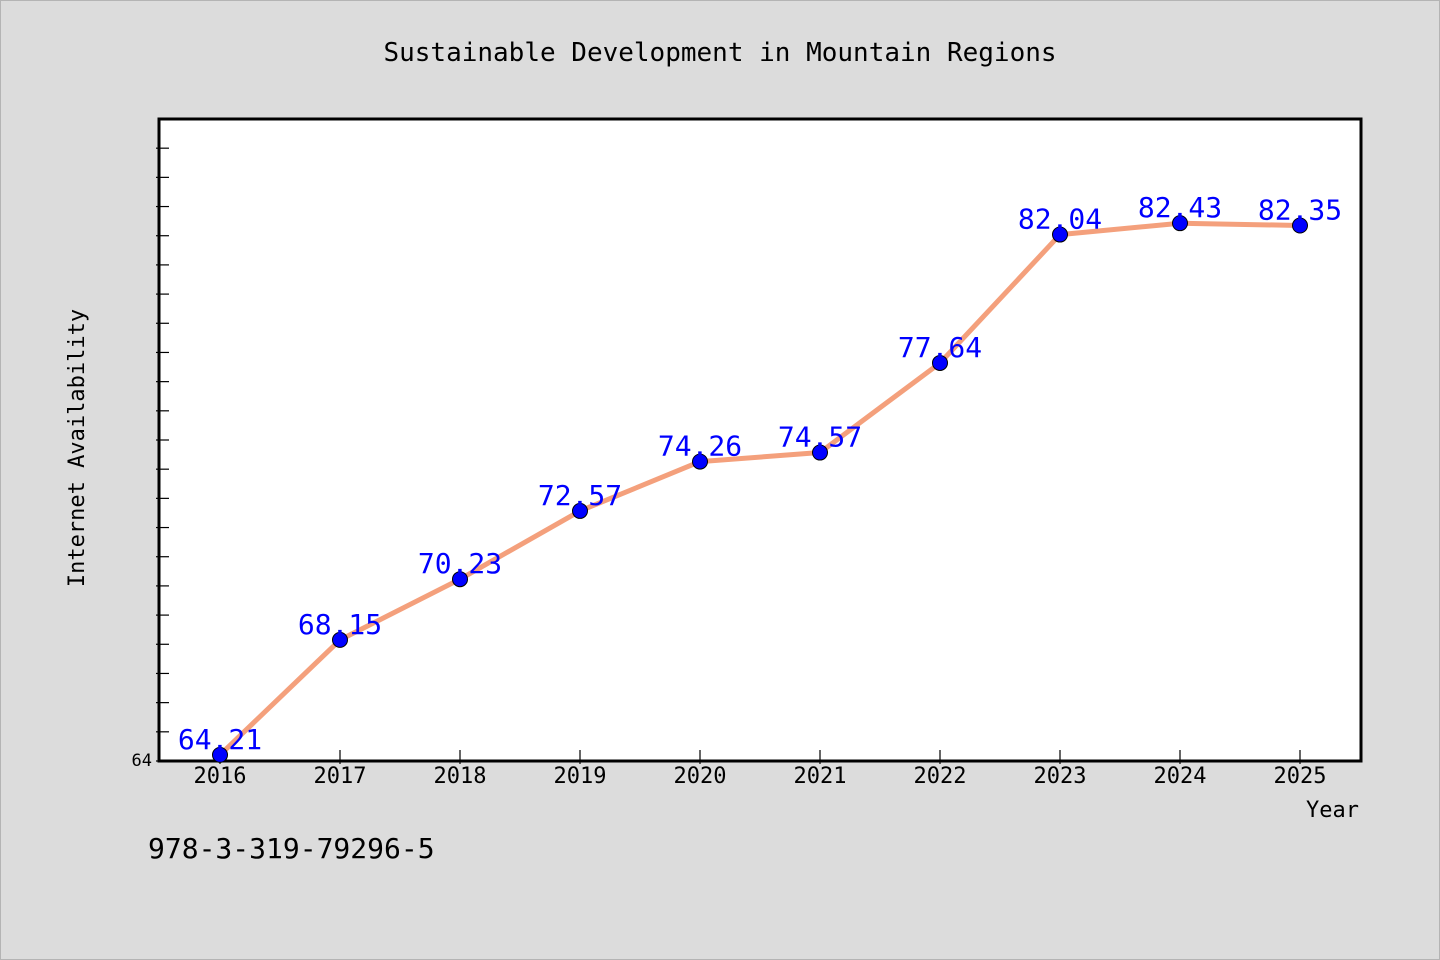  I want to click on y-axis-label: Internet Availability, so click(77, 448).